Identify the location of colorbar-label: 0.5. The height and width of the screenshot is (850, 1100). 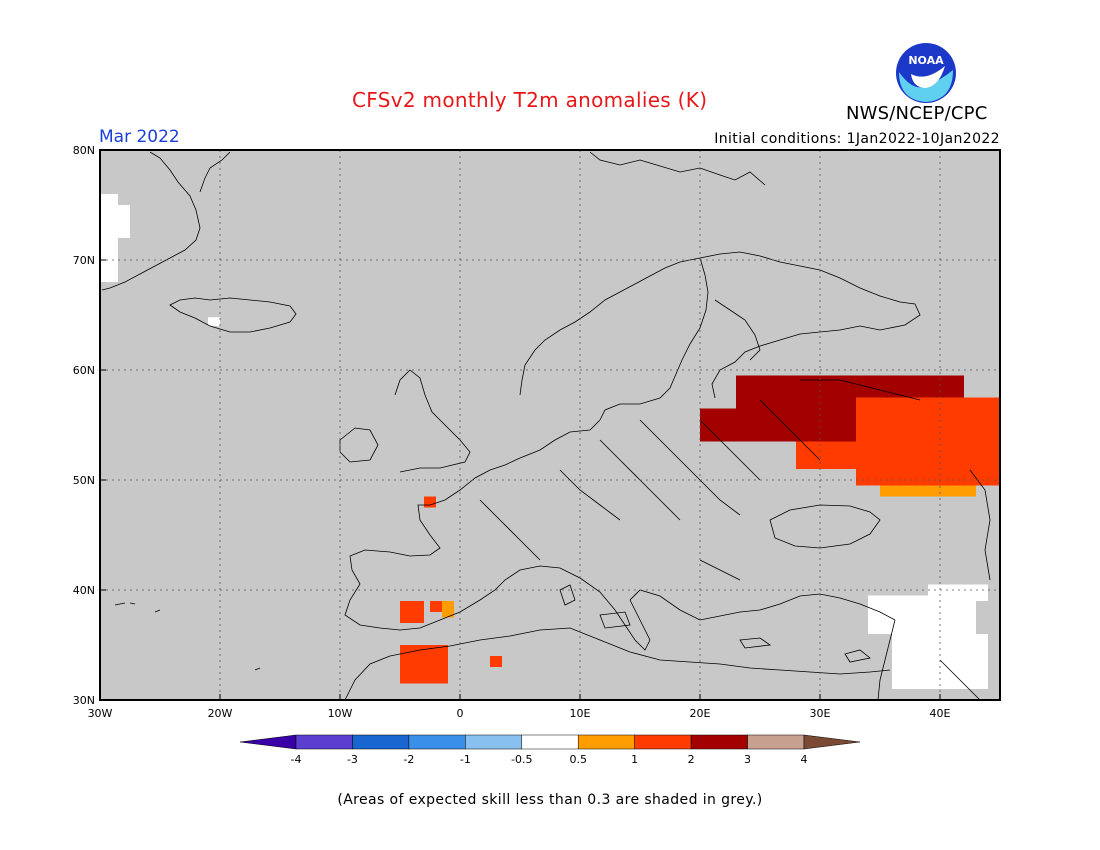
(578, 759).